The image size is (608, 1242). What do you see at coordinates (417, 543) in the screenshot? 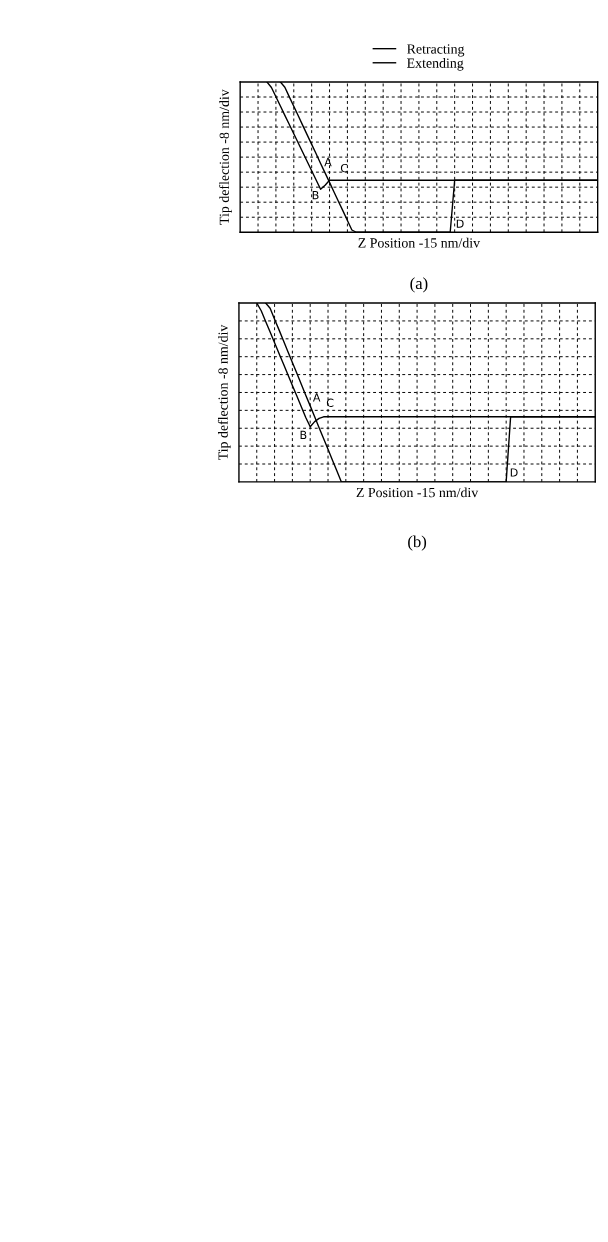
I see `text: (b)` at bounding box center [417, 543].